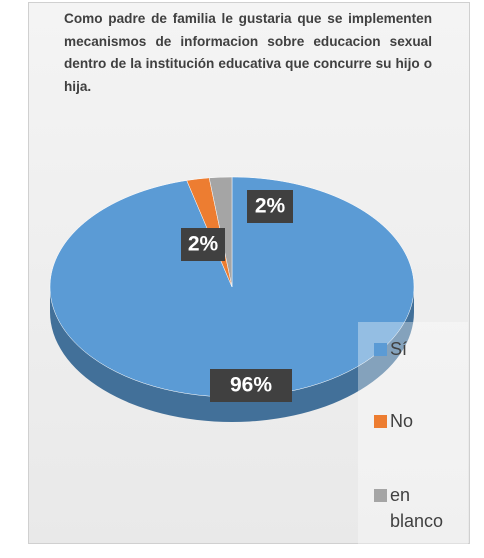 This screenshot has width=484, height=558. Describe the element at coordinates (399, 349) in the screenshot. I see `legend-label: Sí` at that location.